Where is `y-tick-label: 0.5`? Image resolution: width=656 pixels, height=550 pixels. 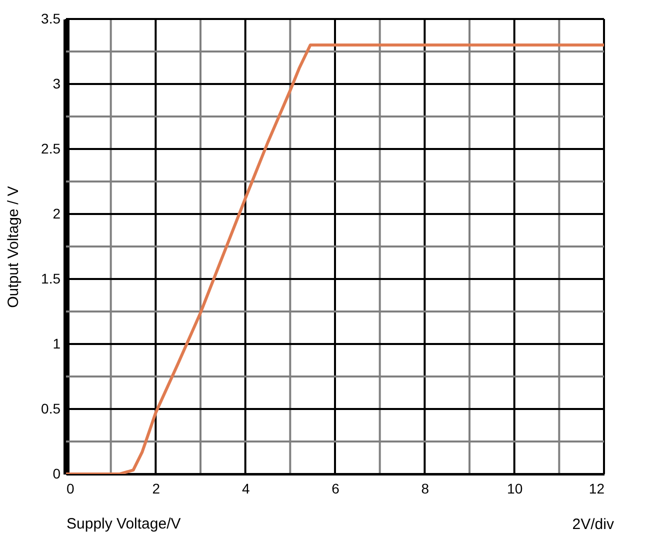 y-tick-label: 0.5 is located at coordinates (51, 408).